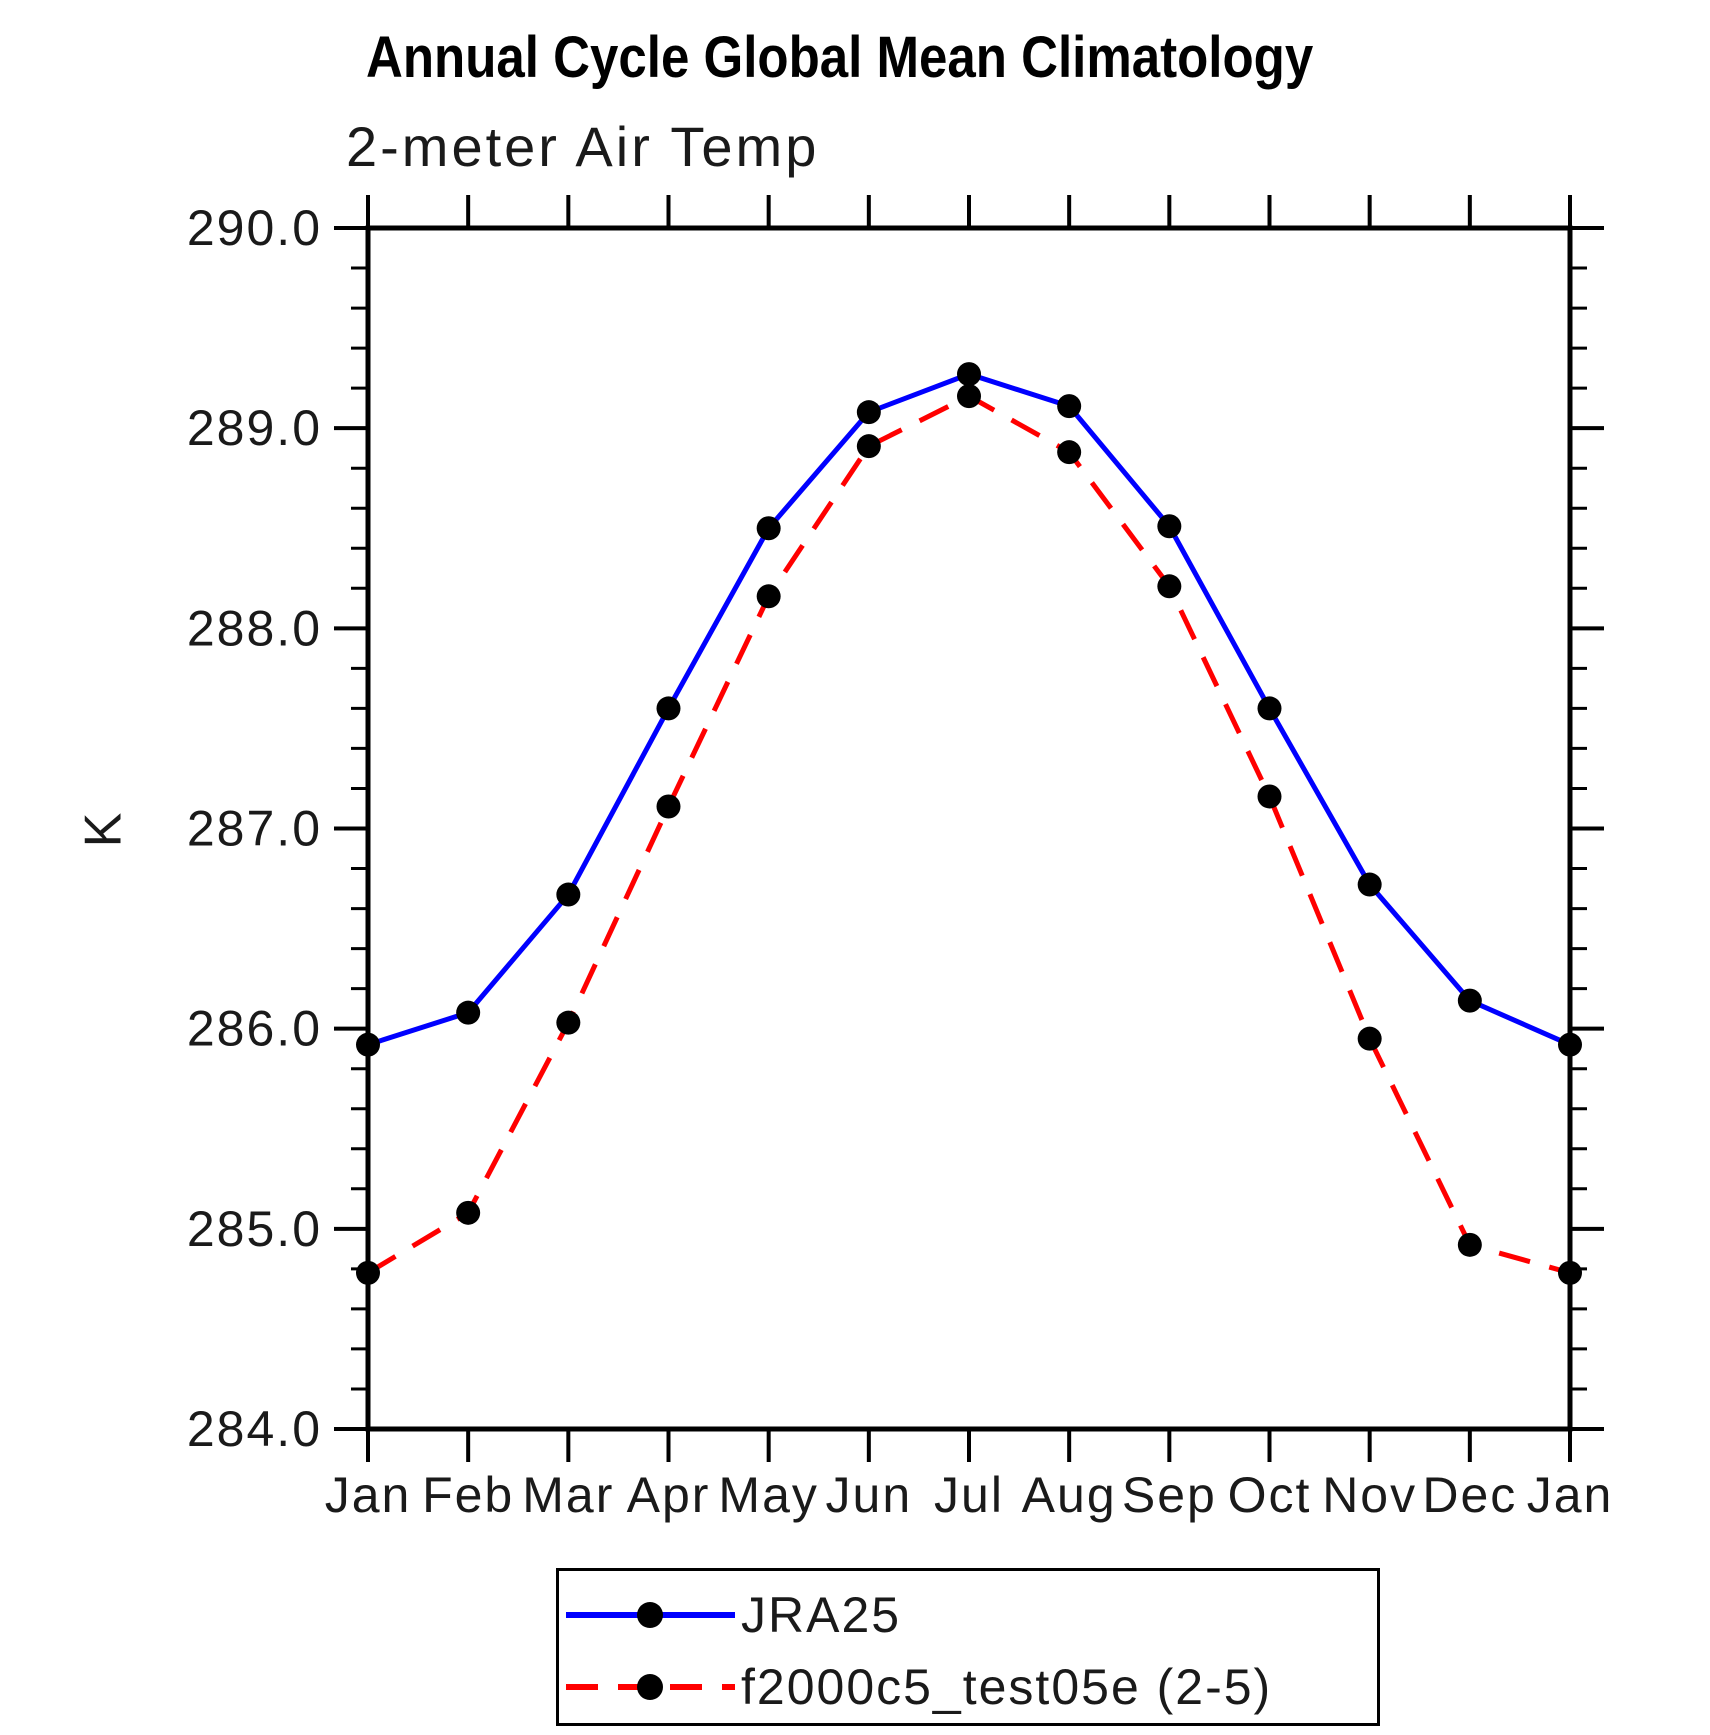  Describe the element at coordinates (254, 228) in the screenshot. I see `y-tick-label: 290.0` at that location.